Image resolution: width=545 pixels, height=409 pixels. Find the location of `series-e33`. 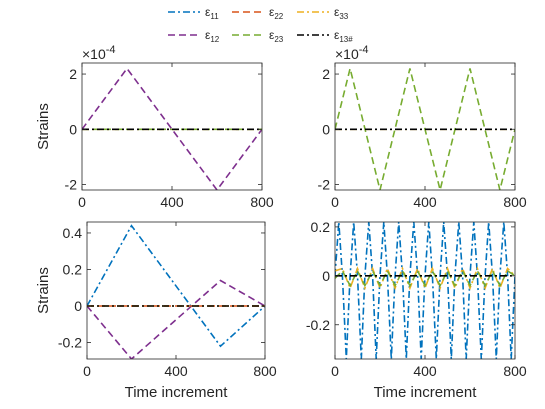

series-e33 is located at coordinates (425, 278).